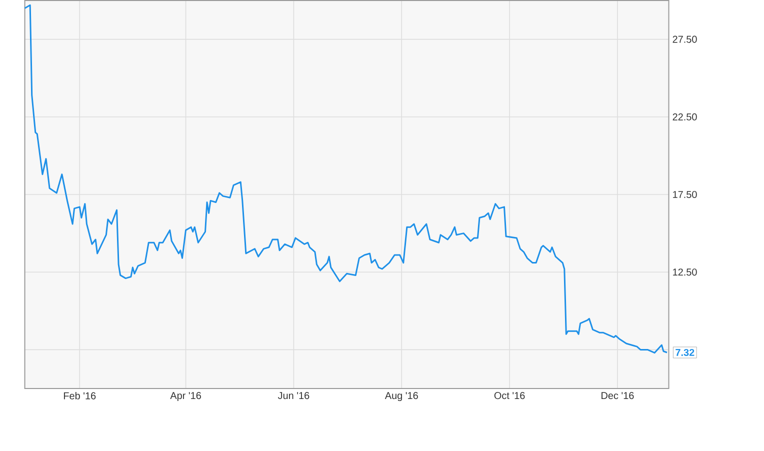 The height and width of the screenshot is (451, 764). What do you see at coordinates (618, 396) in the screenshot?
I see `x-tick-label: Dec '16` at bounding box center [618, 396].